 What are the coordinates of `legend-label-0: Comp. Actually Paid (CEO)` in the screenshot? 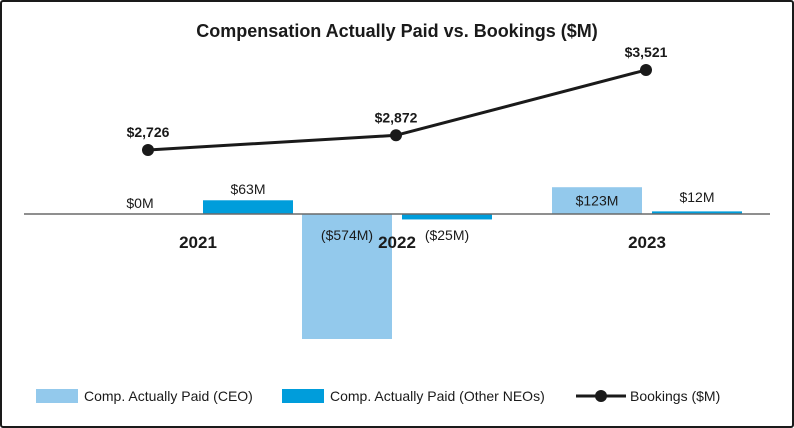 It's located at (168, 396).